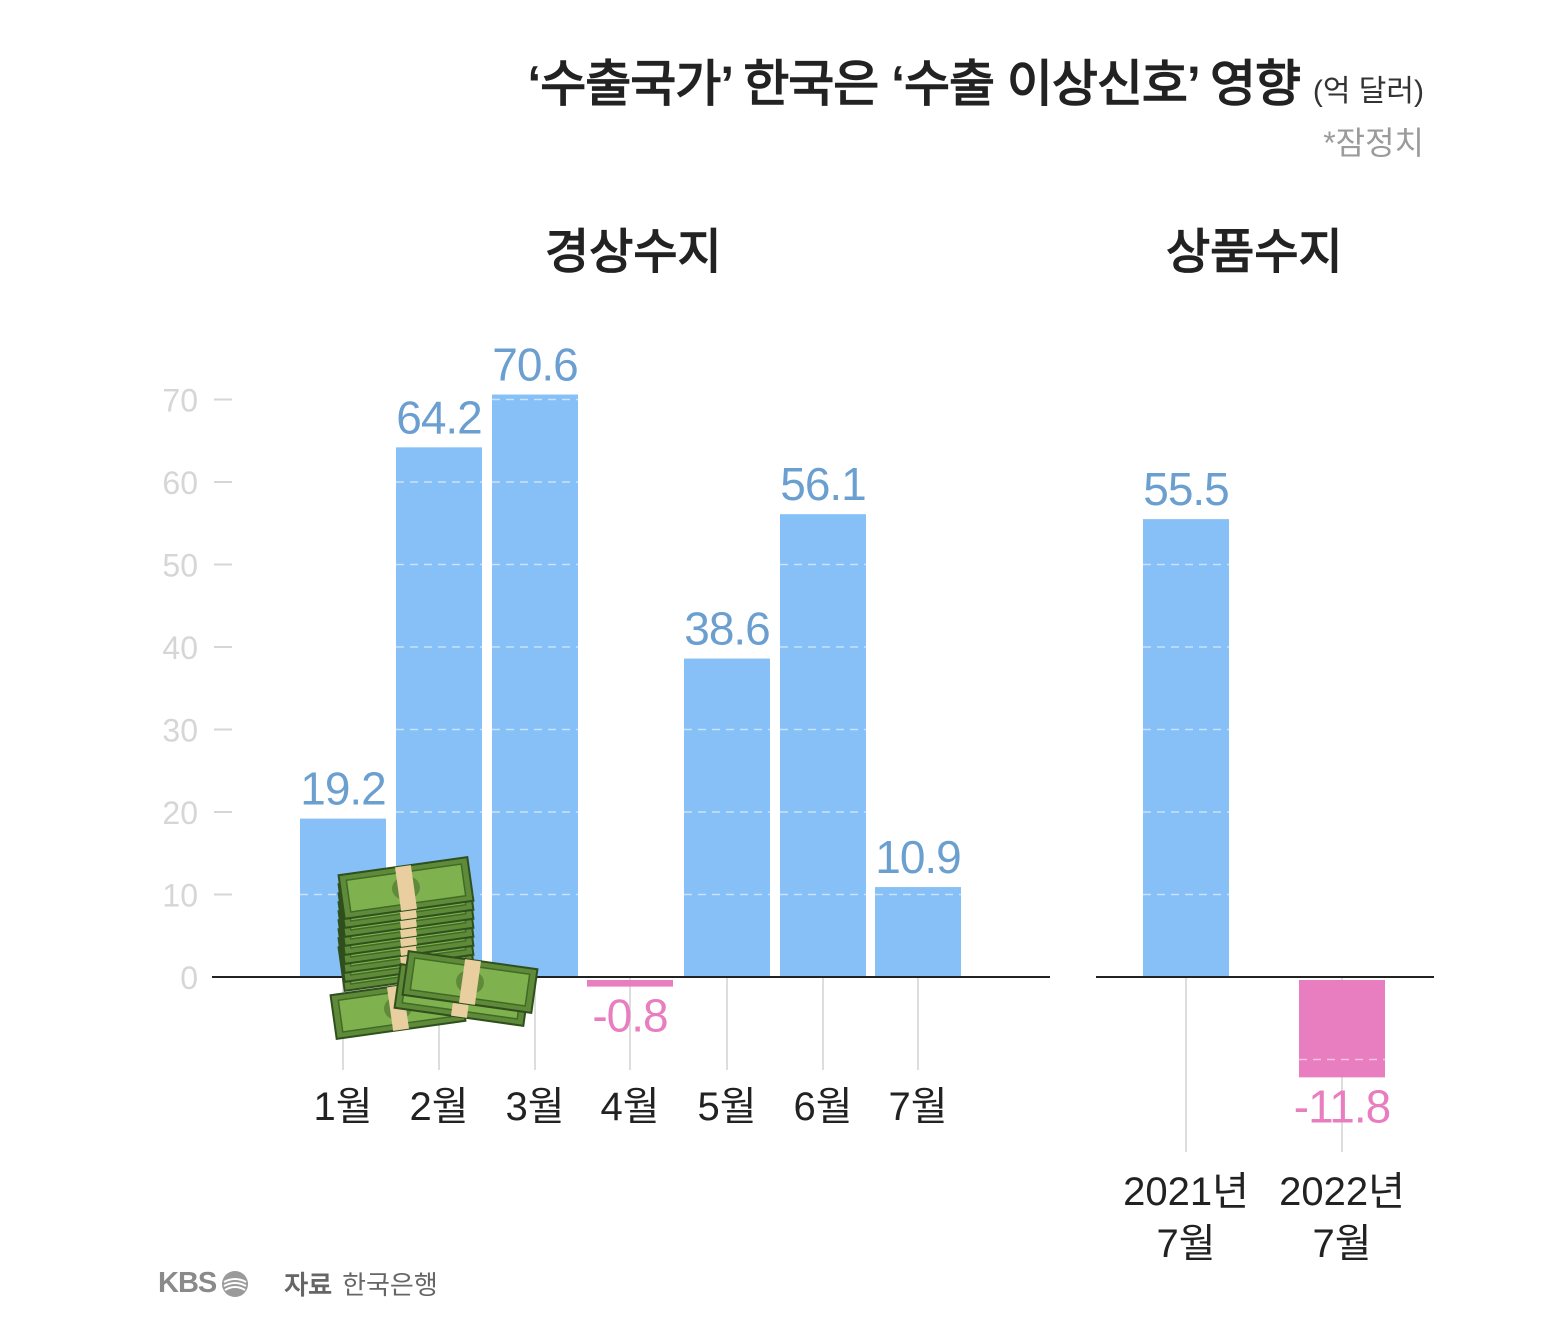  Describe the element at coordinates (914, 84) in the screenshot. I see `chart-title-main: ‘수출국가’ 한국은 ‘수출 이상신호’ 영향` at that location.